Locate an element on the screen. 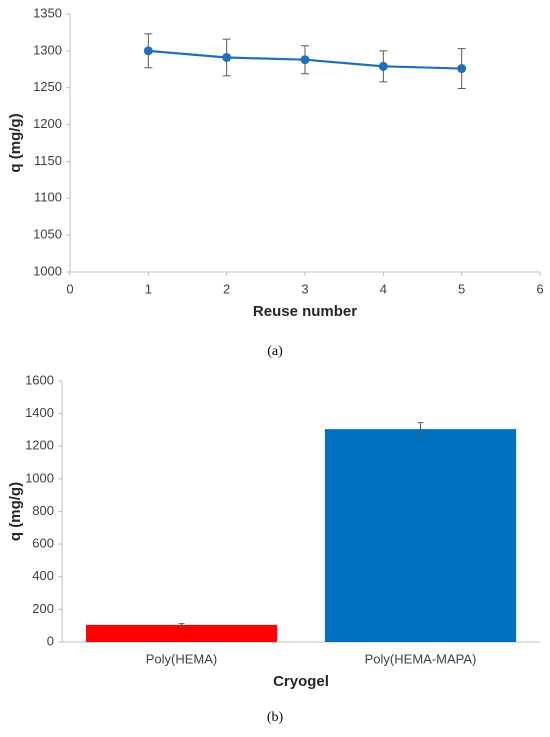  x-axis-title: Cryogel is located at coordinates (301, 681).